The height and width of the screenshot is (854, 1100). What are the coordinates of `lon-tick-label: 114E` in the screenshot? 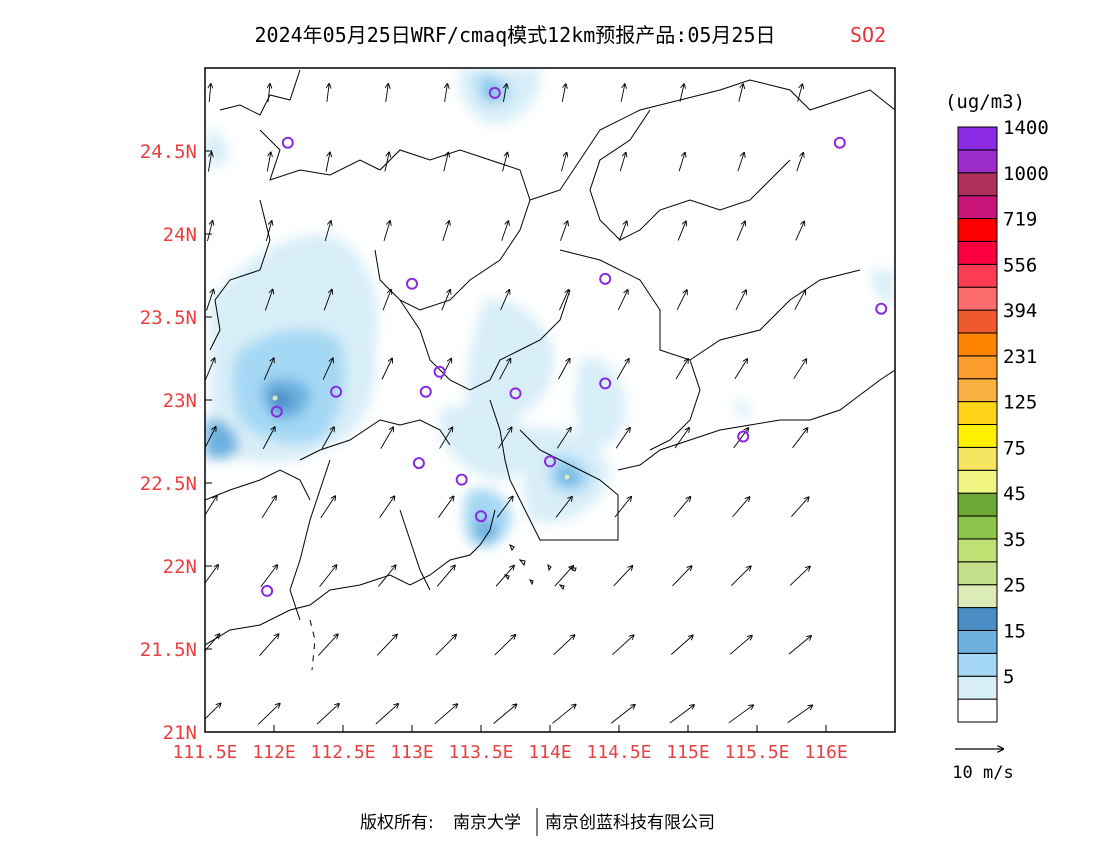 It's located at (549, 752).